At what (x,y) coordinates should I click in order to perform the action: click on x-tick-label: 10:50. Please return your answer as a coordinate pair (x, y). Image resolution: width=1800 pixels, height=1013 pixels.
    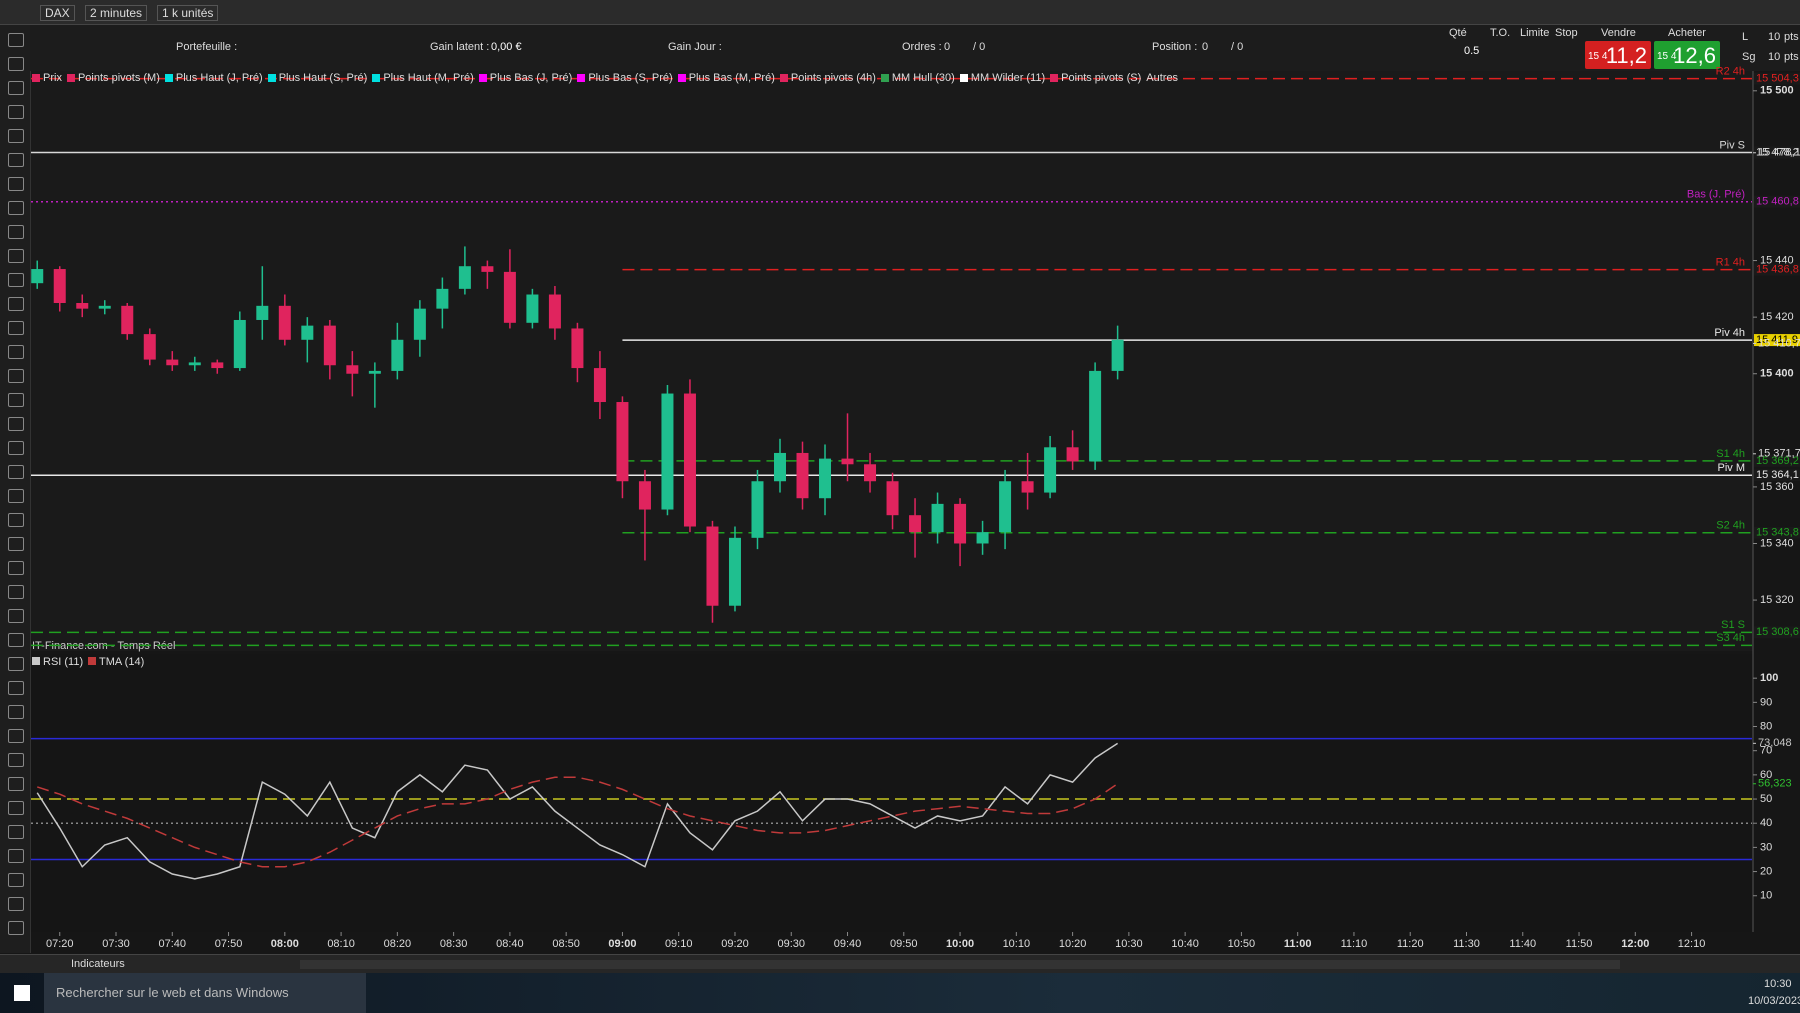
    Looking at the image, I should click on (1242, 944).